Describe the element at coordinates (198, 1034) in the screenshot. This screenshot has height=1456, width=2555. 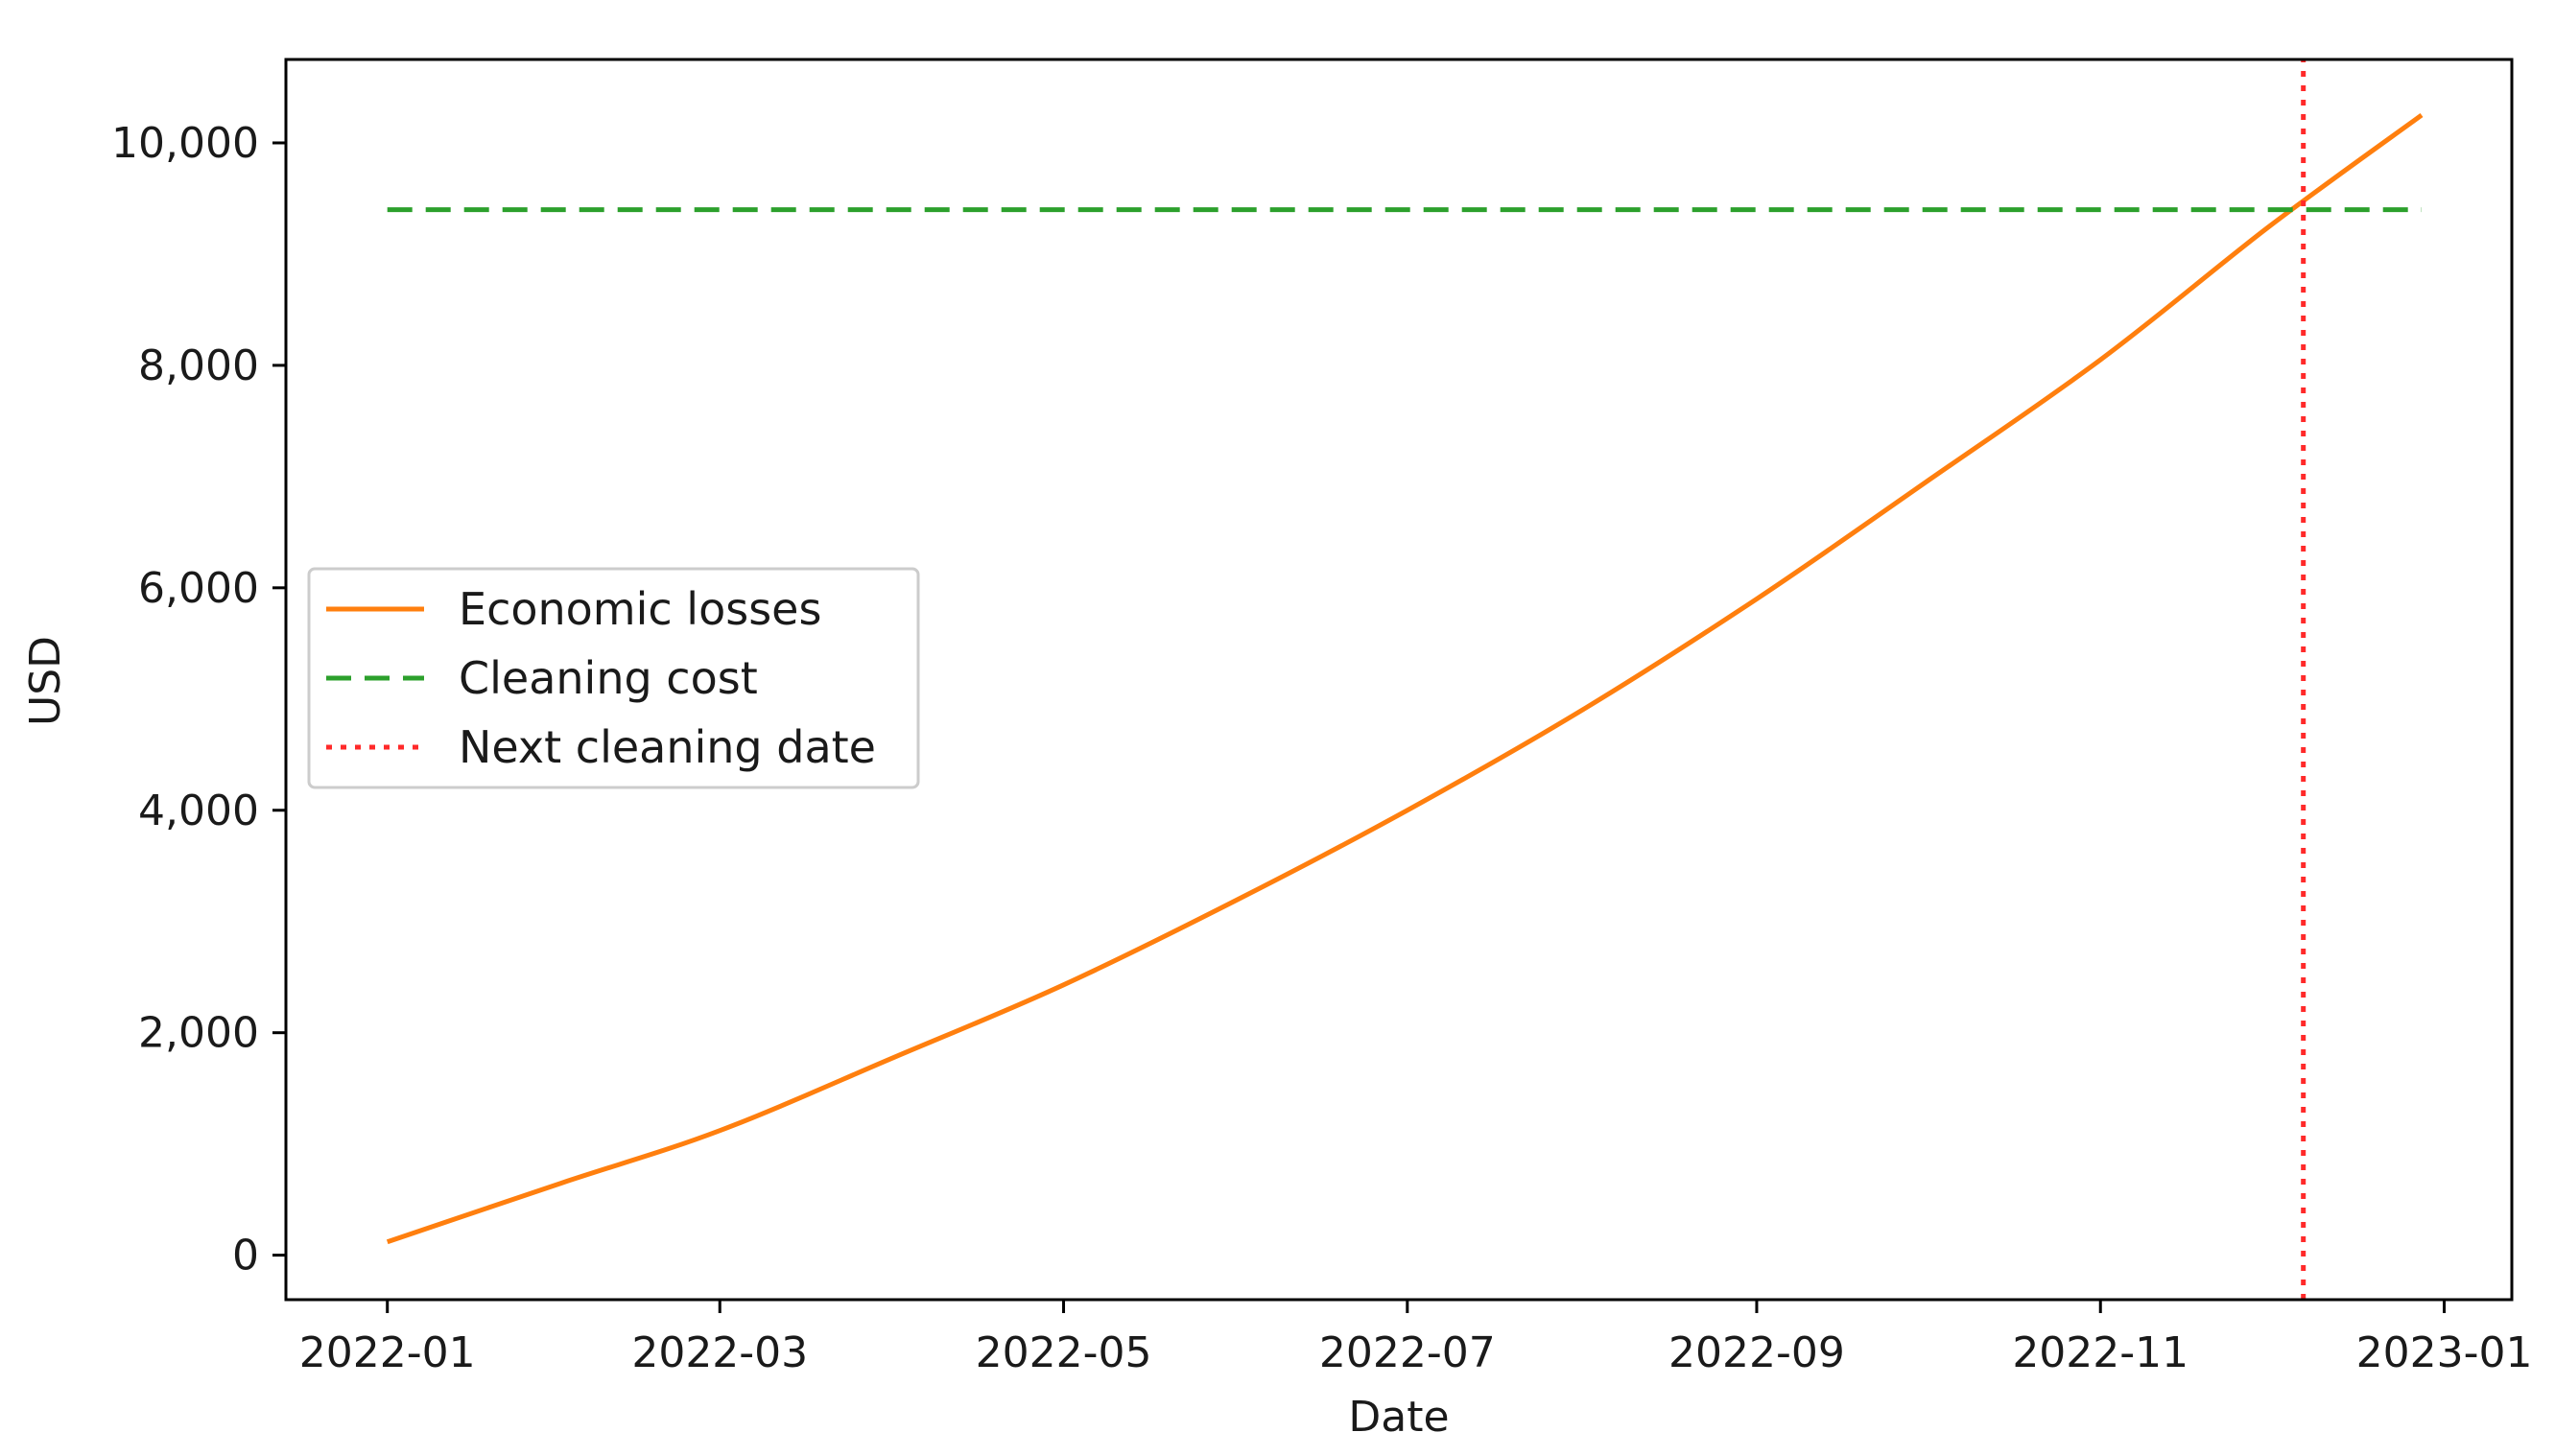
I see `y-tick-label: 2,000` at that location.